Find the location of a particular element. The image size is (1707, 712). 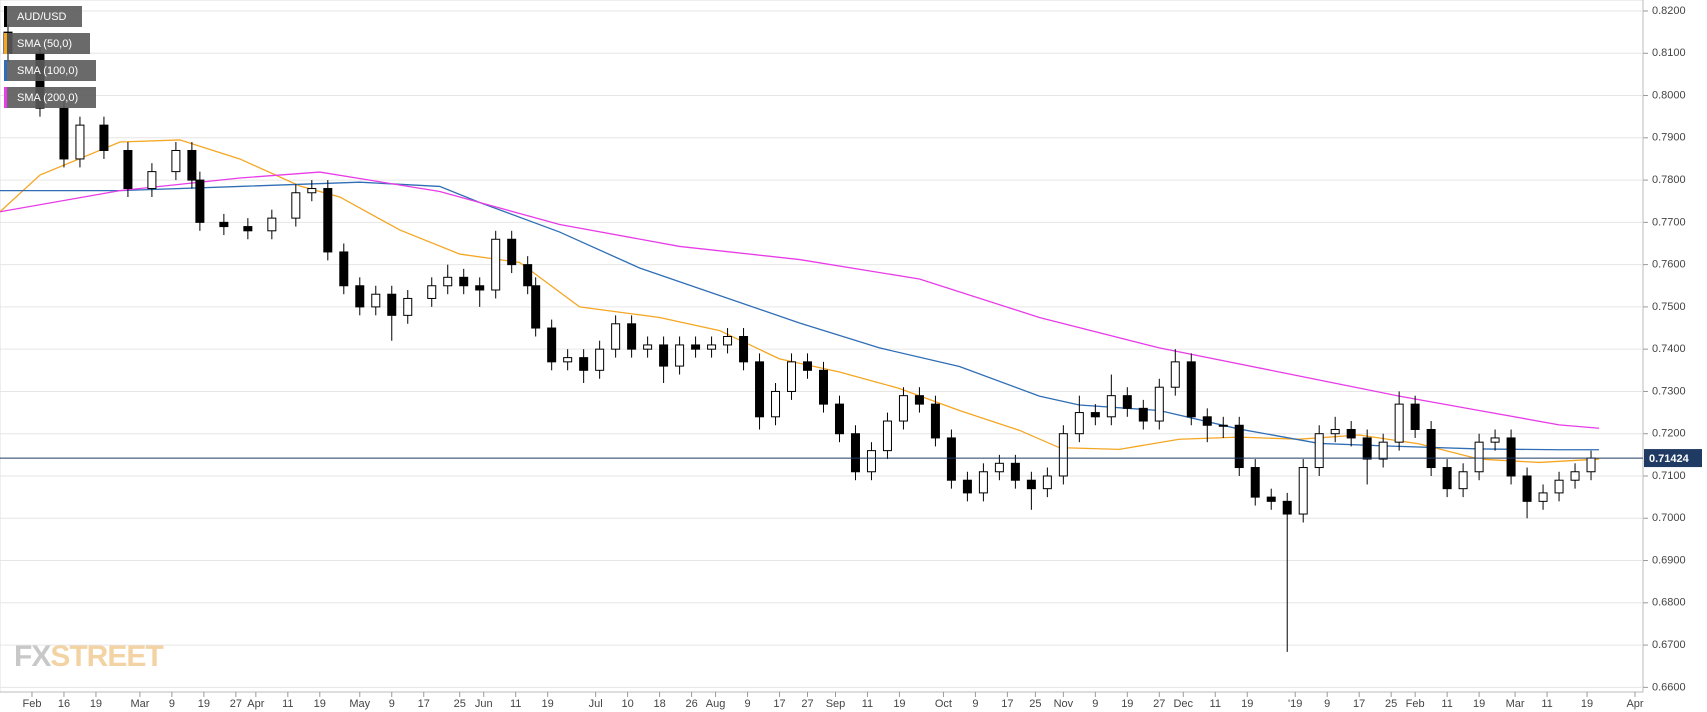

x-tick-label: 18 is located at coordinates (659, 704).